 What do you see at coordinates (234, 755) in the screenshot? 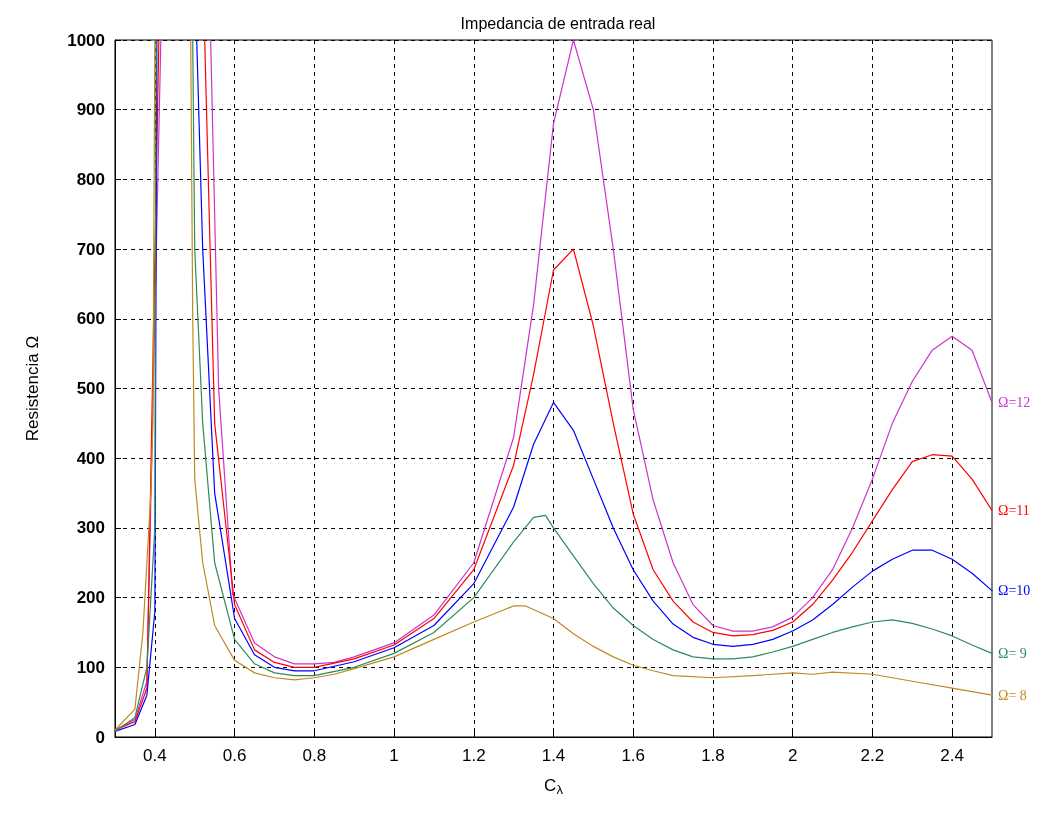
I see `x-tick-label: 0.6` at bounding box center [234, 755].